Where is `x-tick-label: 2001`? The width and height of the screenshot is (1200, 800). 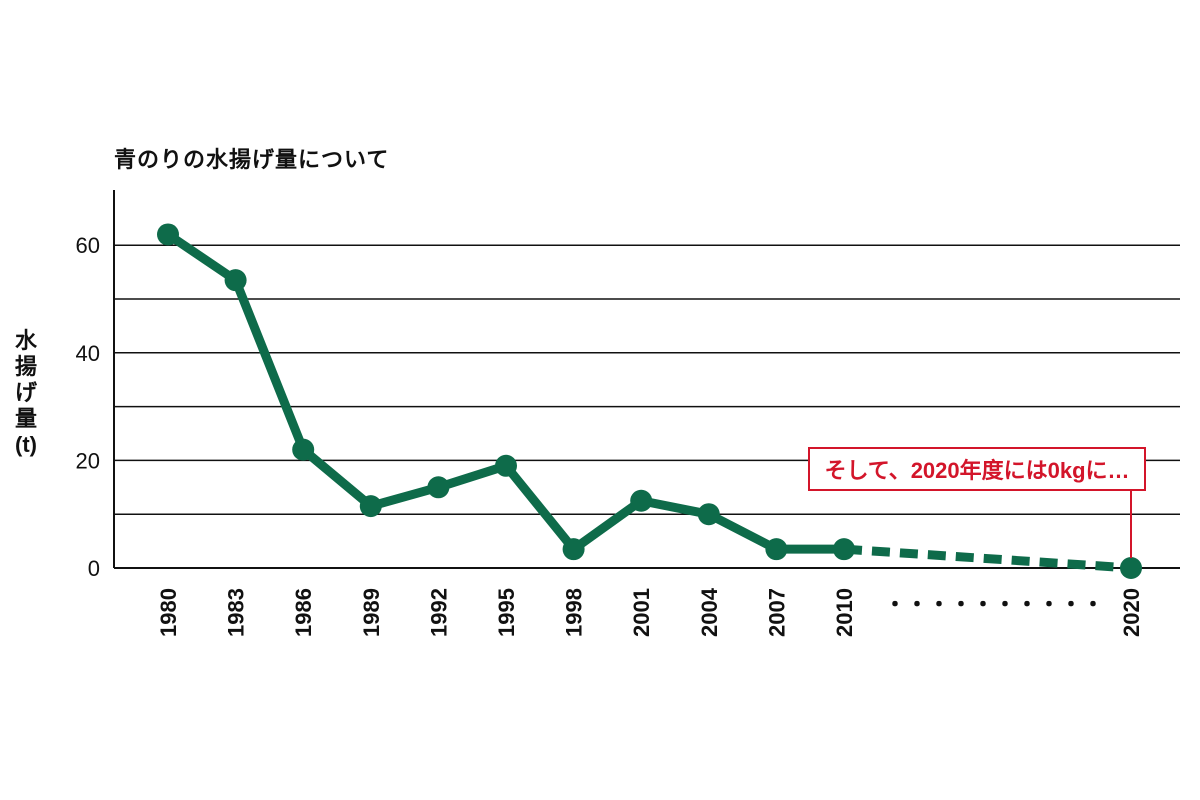 x-tick-label: 2001 is located at coordinates (641, 612).